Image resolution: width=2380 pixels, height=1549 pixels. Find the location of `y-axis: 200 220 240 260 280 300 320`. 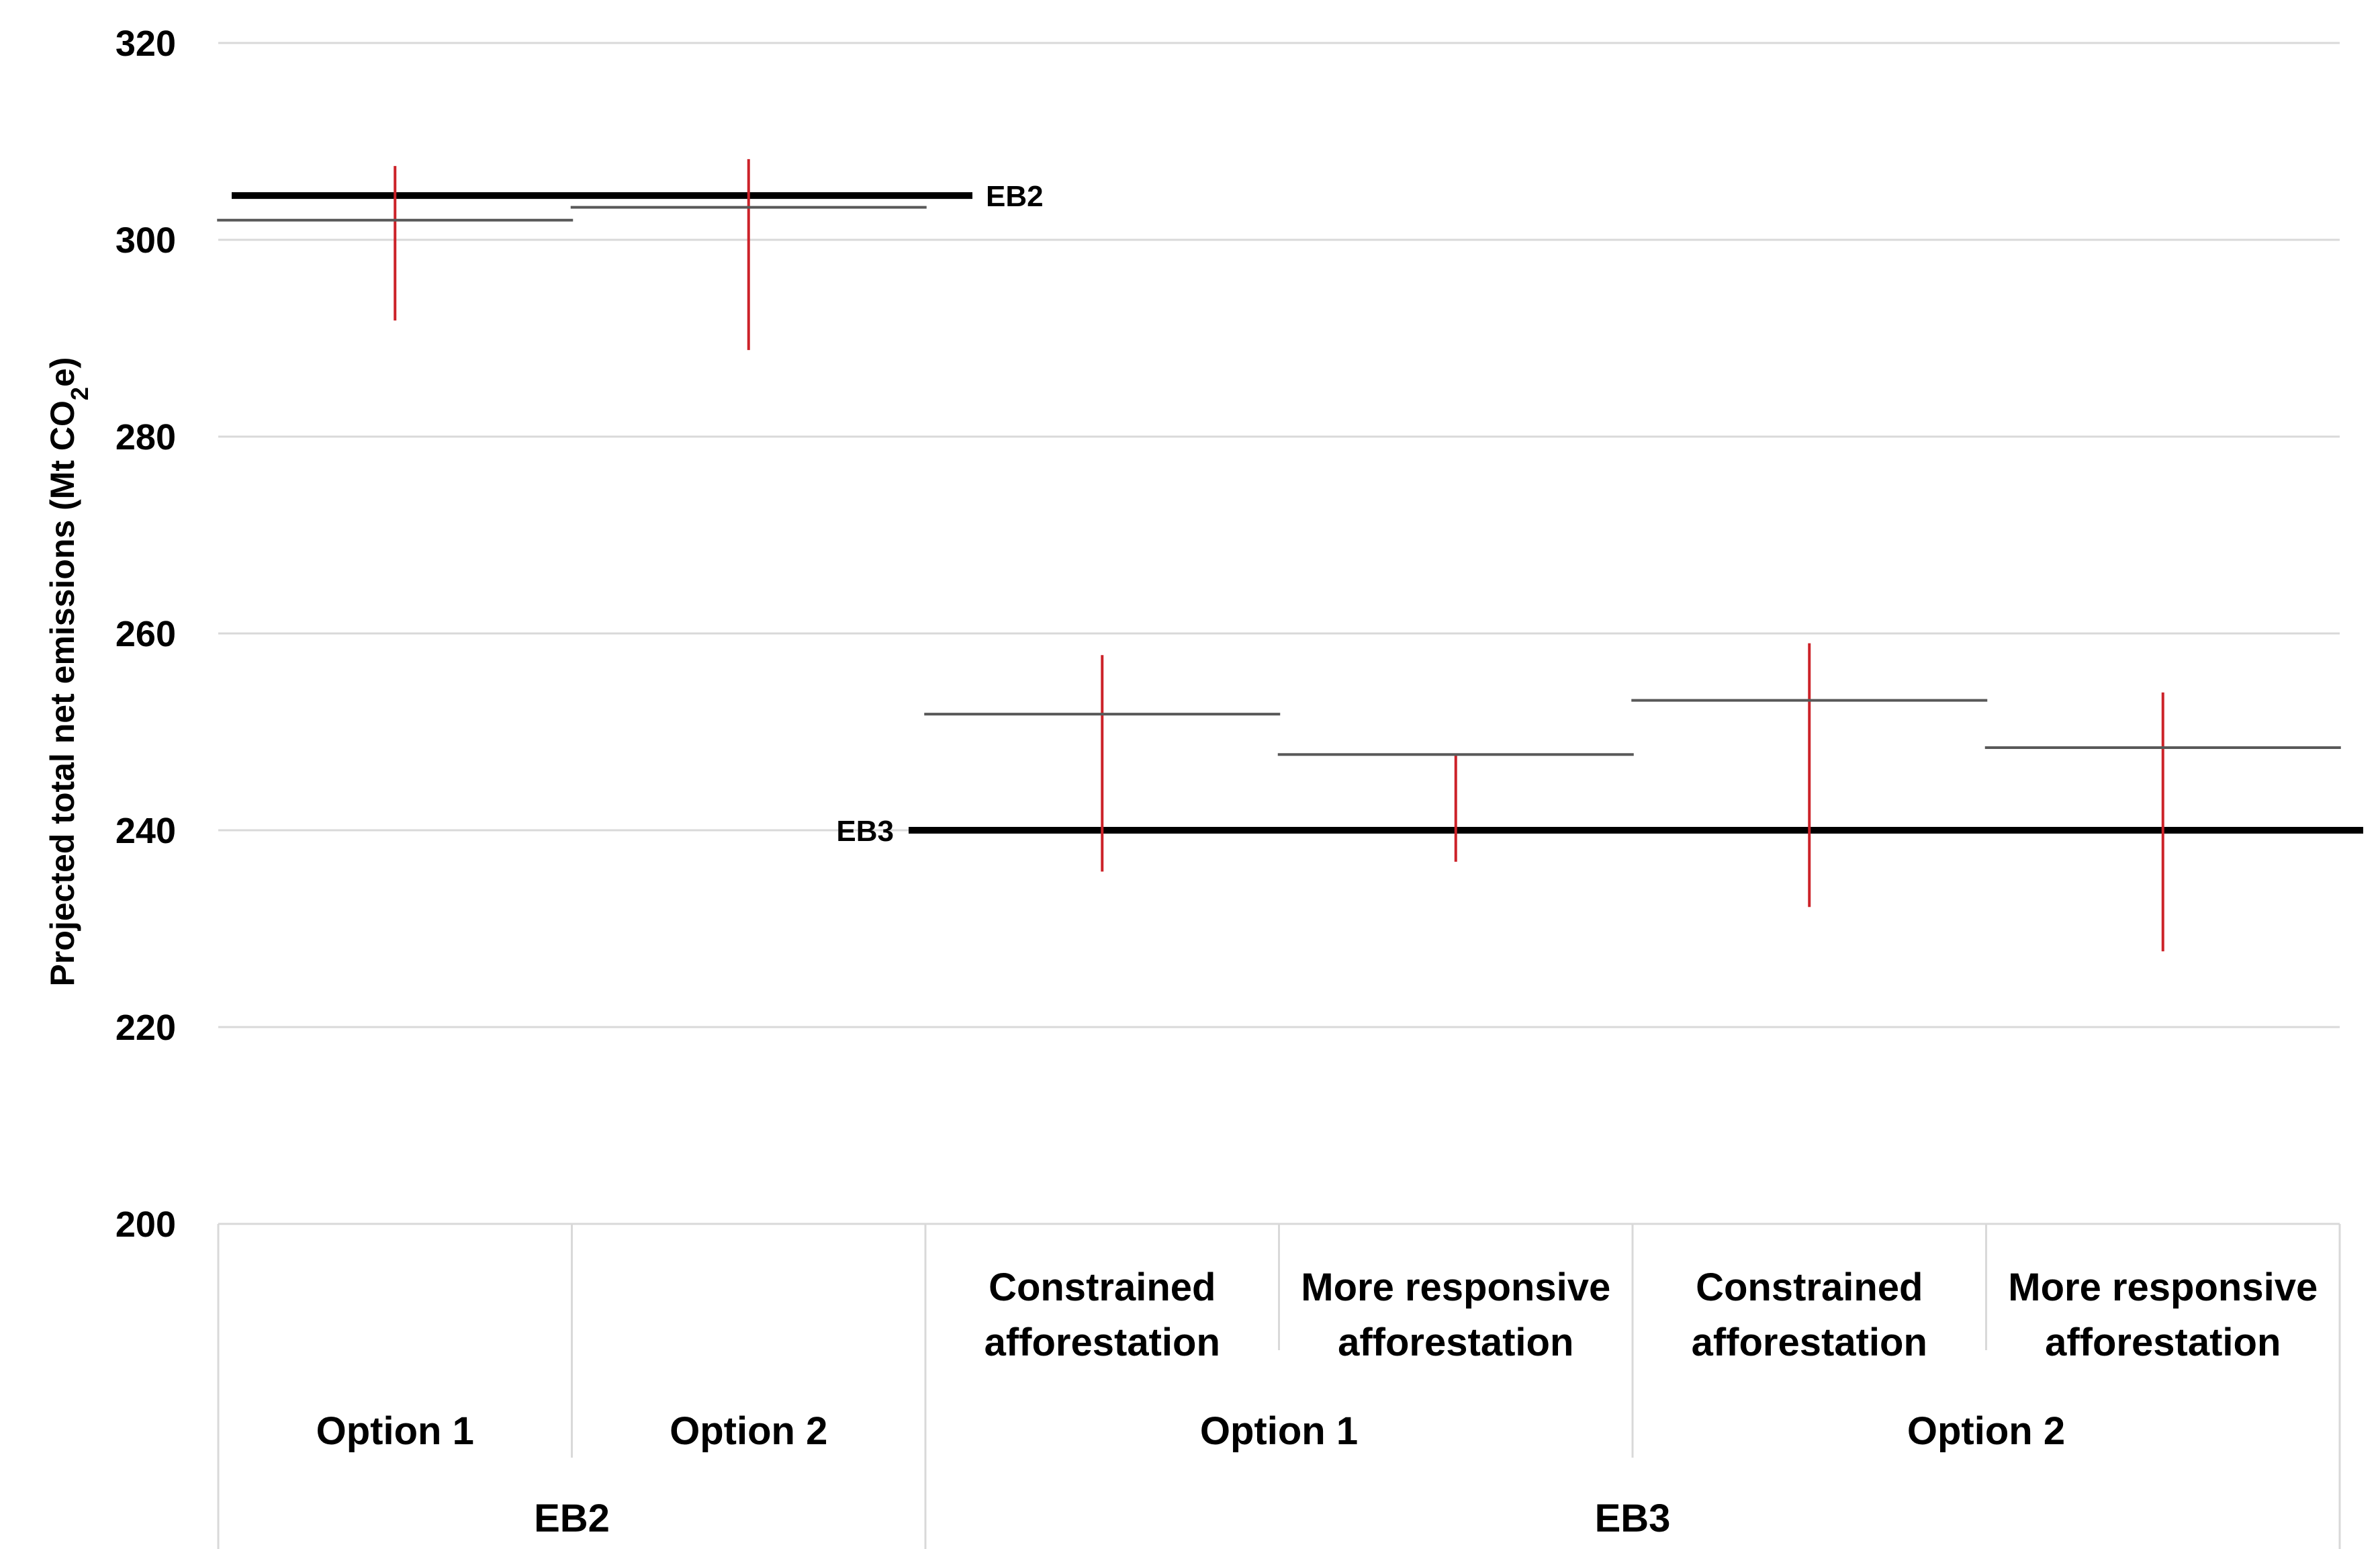

y-axis: 200 220 240 260 280 300 320 is located at coordinates (146, 634).